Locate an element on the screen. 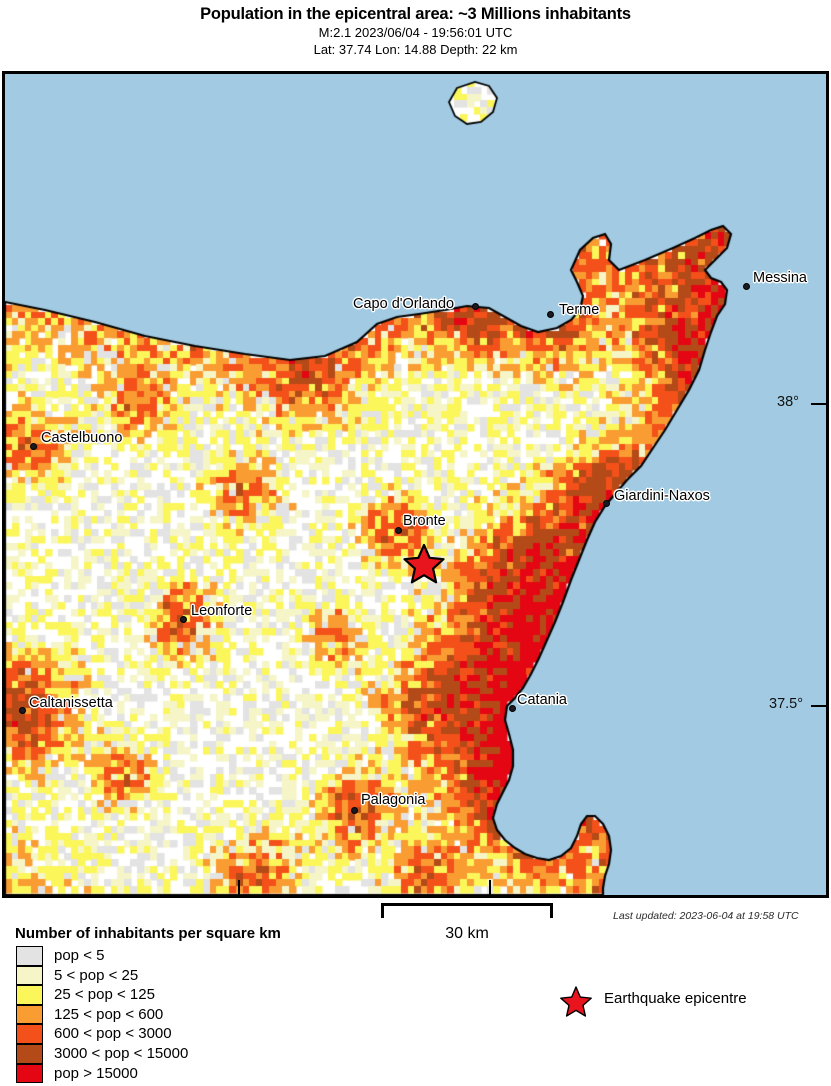 The image size is (831, 1086). legend-label: 3000 < pop < 15000 is located at coordinates (121, 1053).